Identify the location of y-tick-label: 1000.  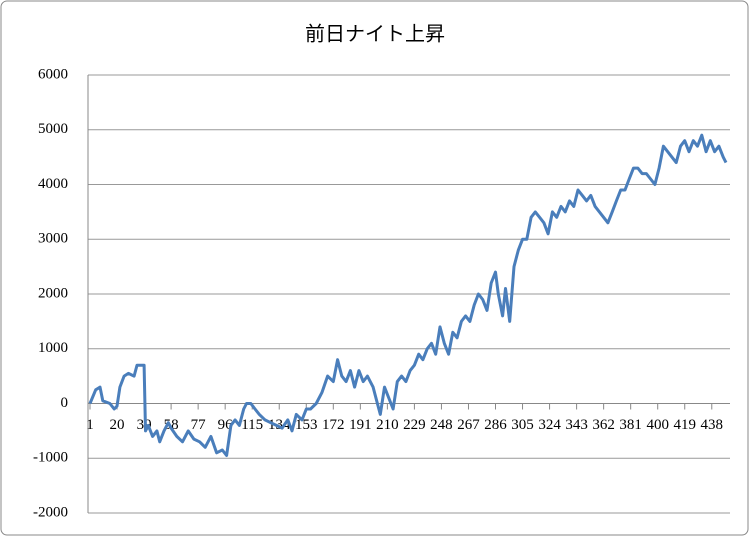
(53, 348).